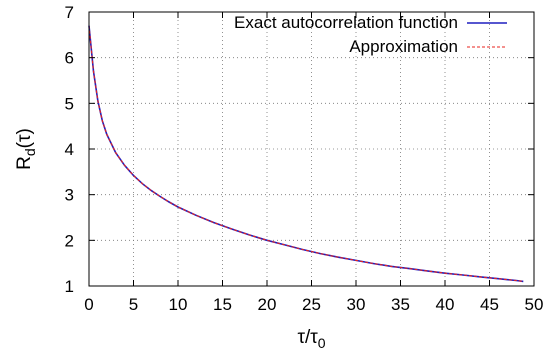 The height and width of the screenshot is (360, 550). What do you see at coordinates (400, 304) in the screenshot?
I see `x-tick-label: 35` at bounding box center [400, 304].